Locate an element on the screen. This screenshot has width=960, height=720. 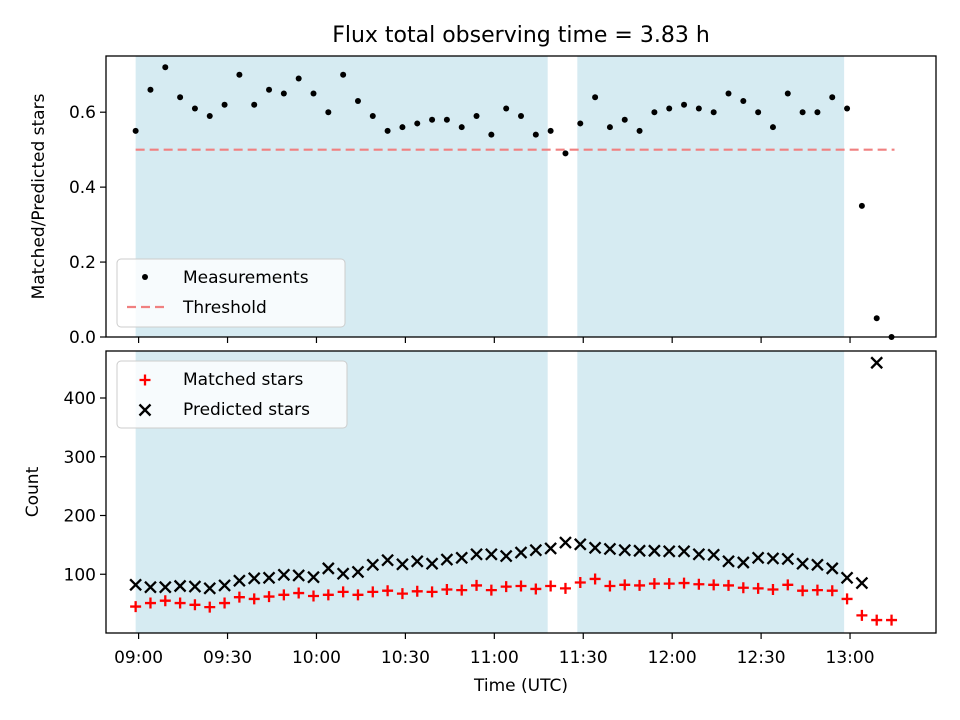
legend-predicted-marker is located at coordinates (145, 410).